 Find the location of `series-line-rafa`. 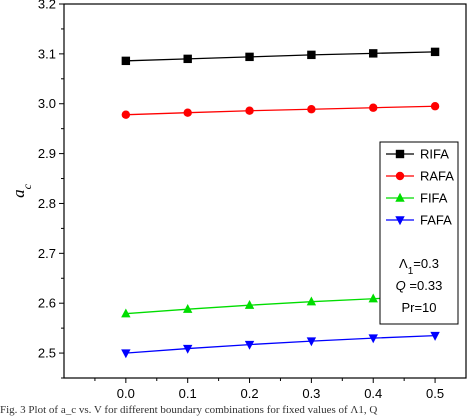

series-line-rafa is located at coordinates (280, 110).